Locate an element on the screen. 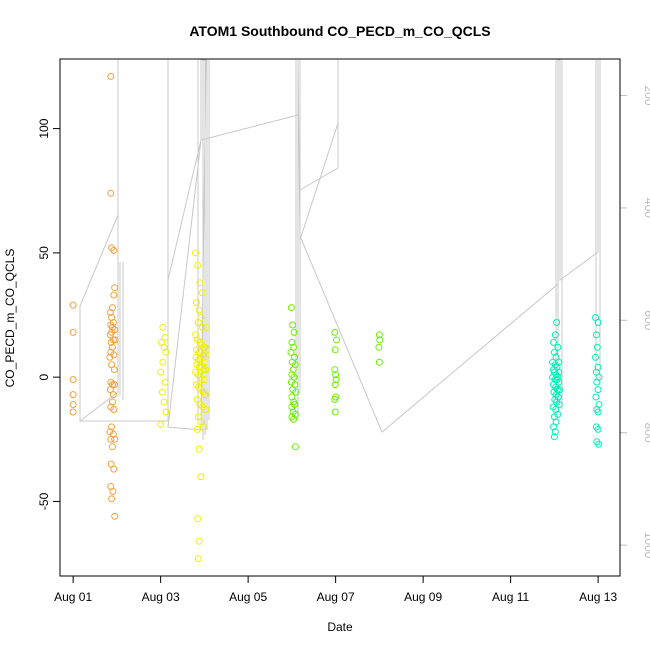  x-tick-label: Aug 09 is located at coordinates (423, 597).